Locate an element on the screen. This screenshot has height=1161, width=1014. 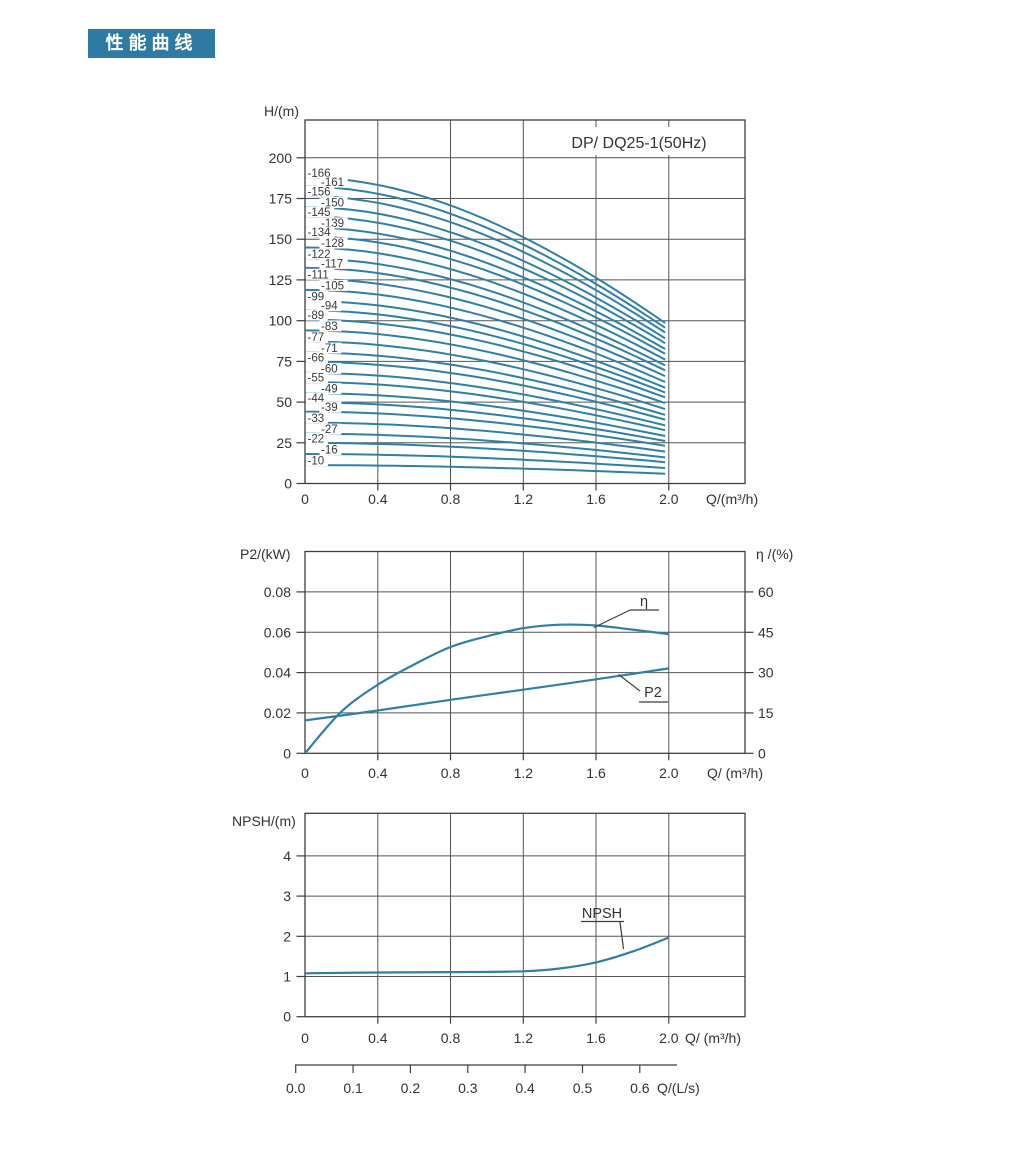
y-tick-label-right: 0 is located at coordinates (762, 753).